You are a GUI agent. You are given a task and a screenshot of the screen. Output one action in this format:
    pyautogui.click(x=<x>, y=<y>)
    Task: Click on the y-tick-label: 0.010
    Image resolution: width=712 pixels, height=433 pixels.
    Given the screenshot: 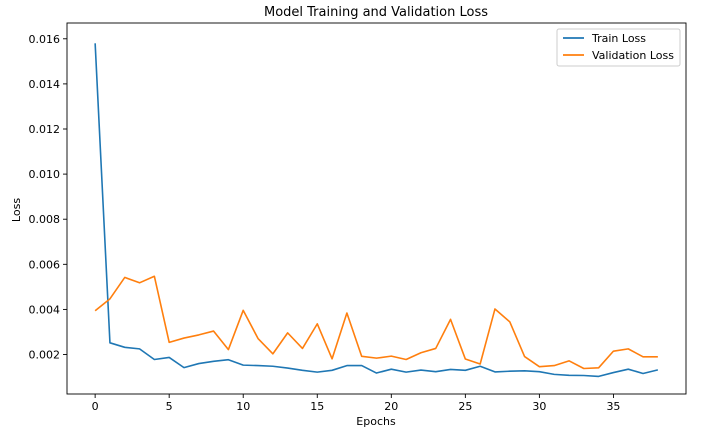 What is the action you would take?
    pyautogui.click(x=45, y=174)
    